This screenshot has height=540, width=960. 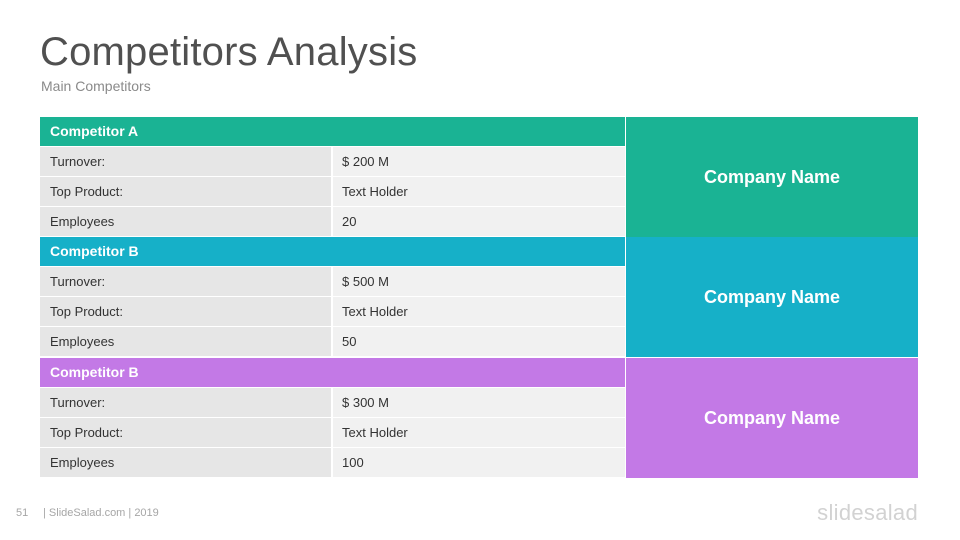 I want to click on row-value: 20, so click(x=479, y=221).